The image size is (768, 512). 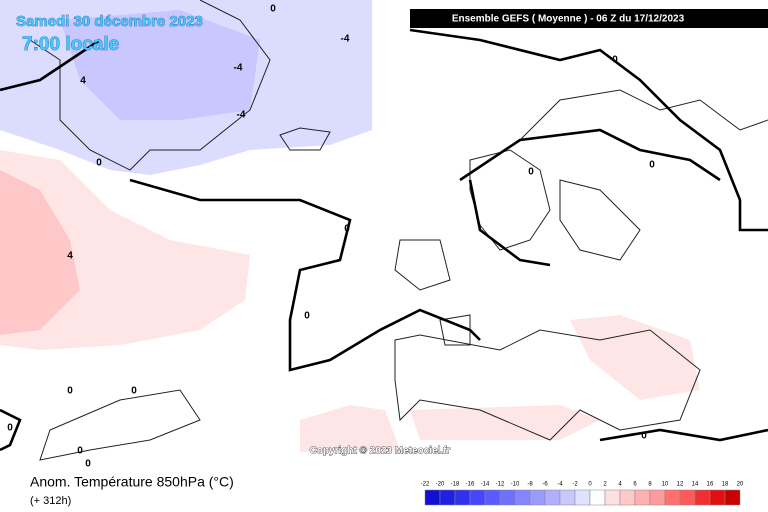 I want to click on scale-tick-label: 20, so click(x=740, y=485).